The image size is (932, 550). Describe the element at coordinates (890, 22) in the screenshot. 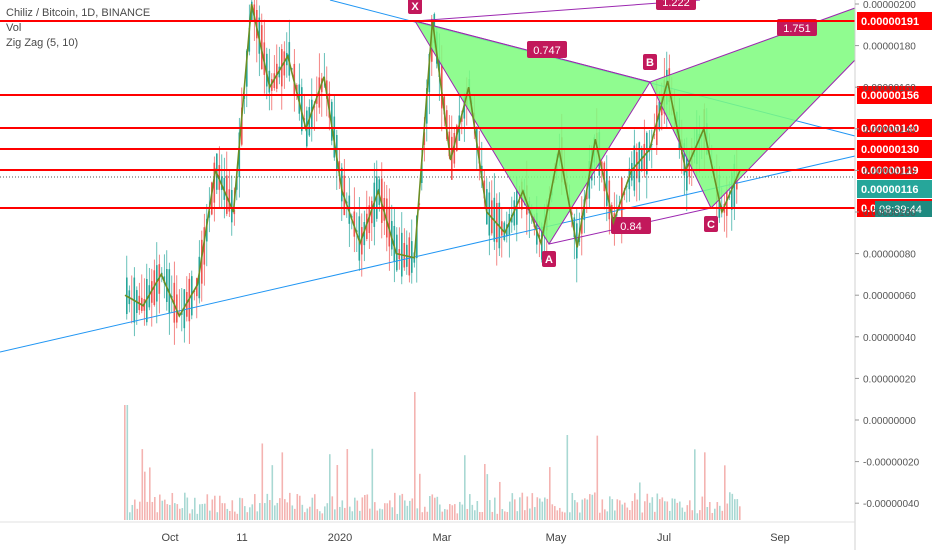

I see `level-price-label: 0.00000191` at that location.